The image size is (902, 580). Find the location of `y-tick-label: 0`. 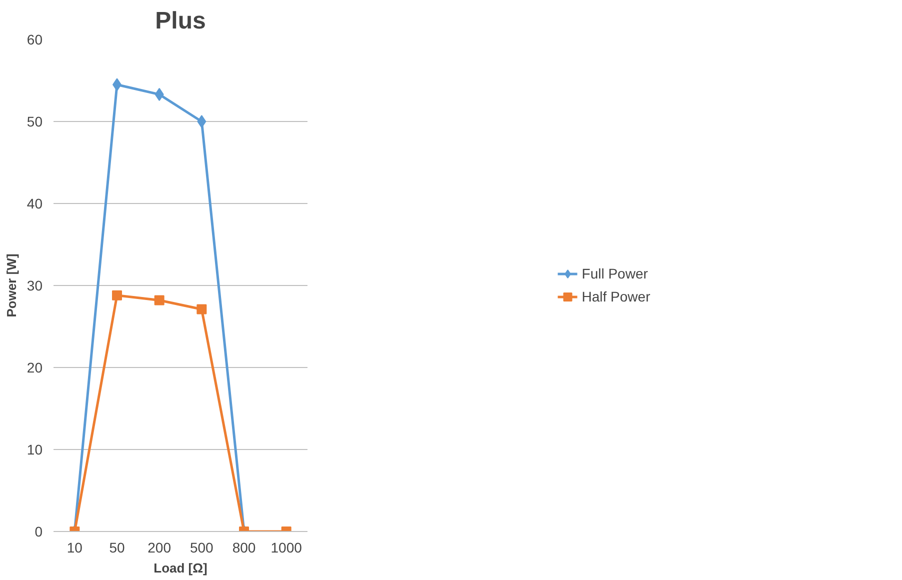

y-tick-label: 0 is located at coordinates (38, 532).